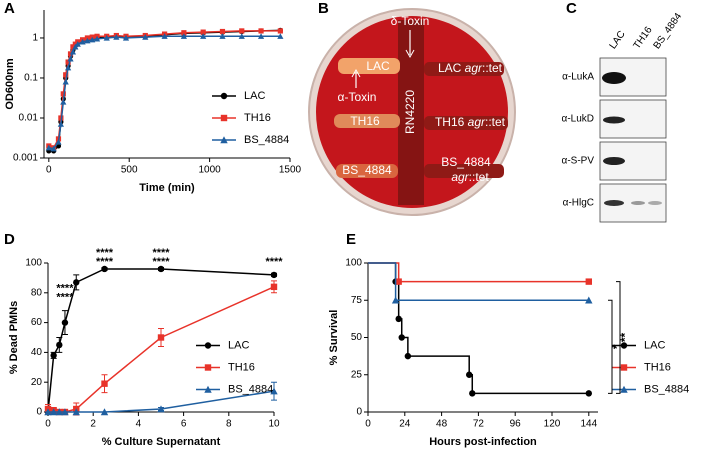 The image size is (720, 452). What do you see at coordinates (516, 424) in the screenshot?
I see `x-tick-label: 96` at bounding box center [516, 424].